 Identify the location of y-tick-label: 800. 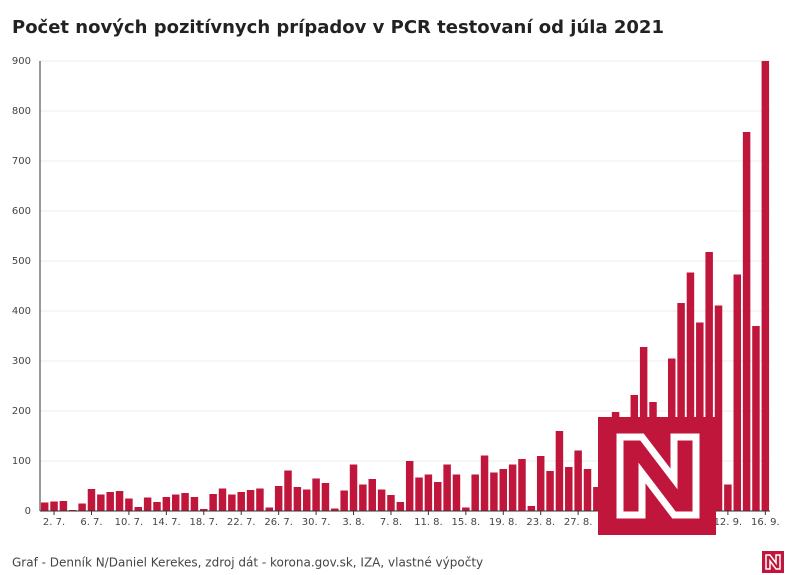
(21, 111).